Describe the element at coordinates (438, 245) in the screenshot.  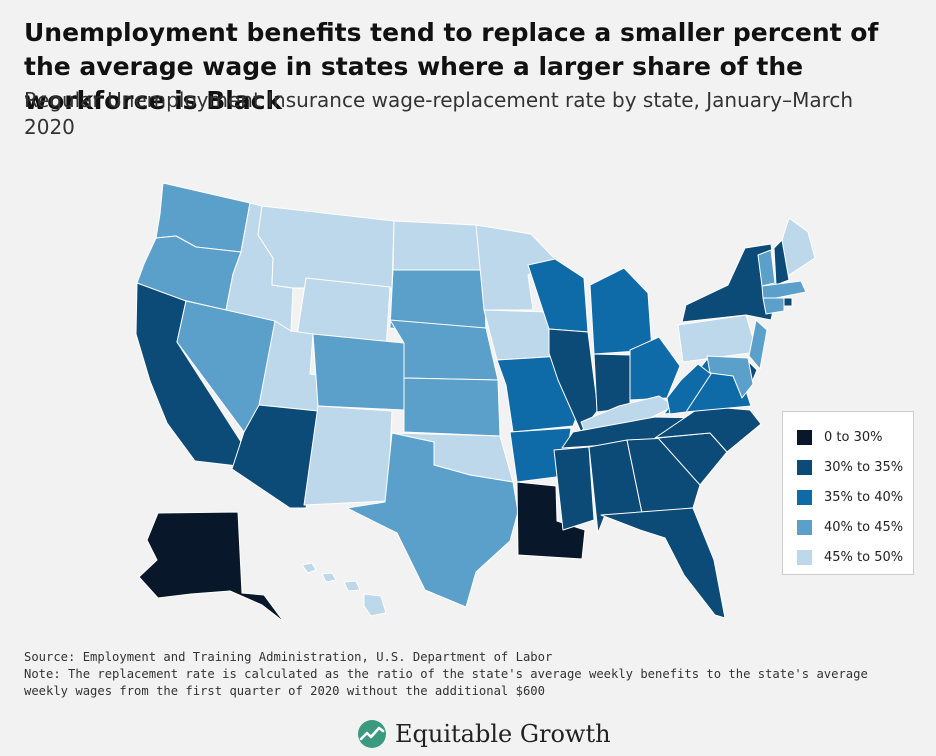
I see `state-nd` at that location.